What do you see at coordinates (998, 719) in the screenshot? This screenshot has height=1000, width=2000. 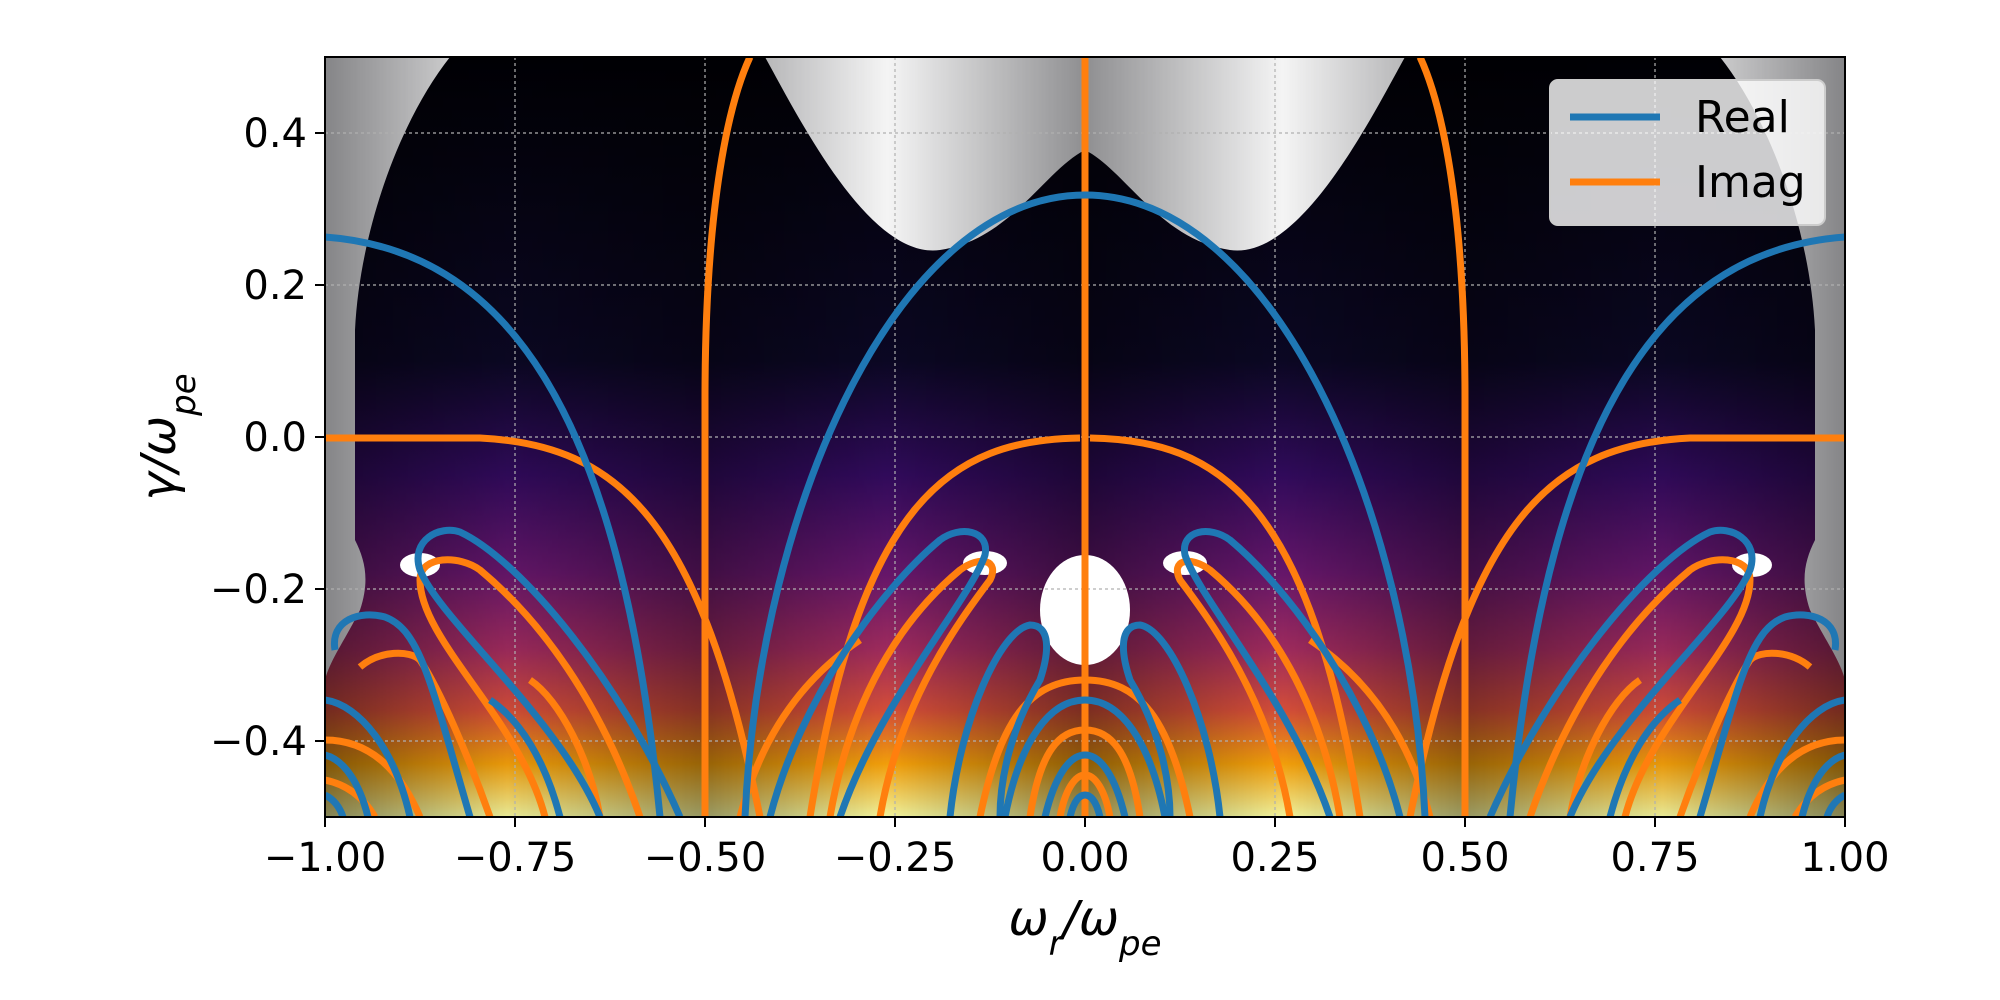 I see `real-contour-small-left` at bounding box center [998, 719].